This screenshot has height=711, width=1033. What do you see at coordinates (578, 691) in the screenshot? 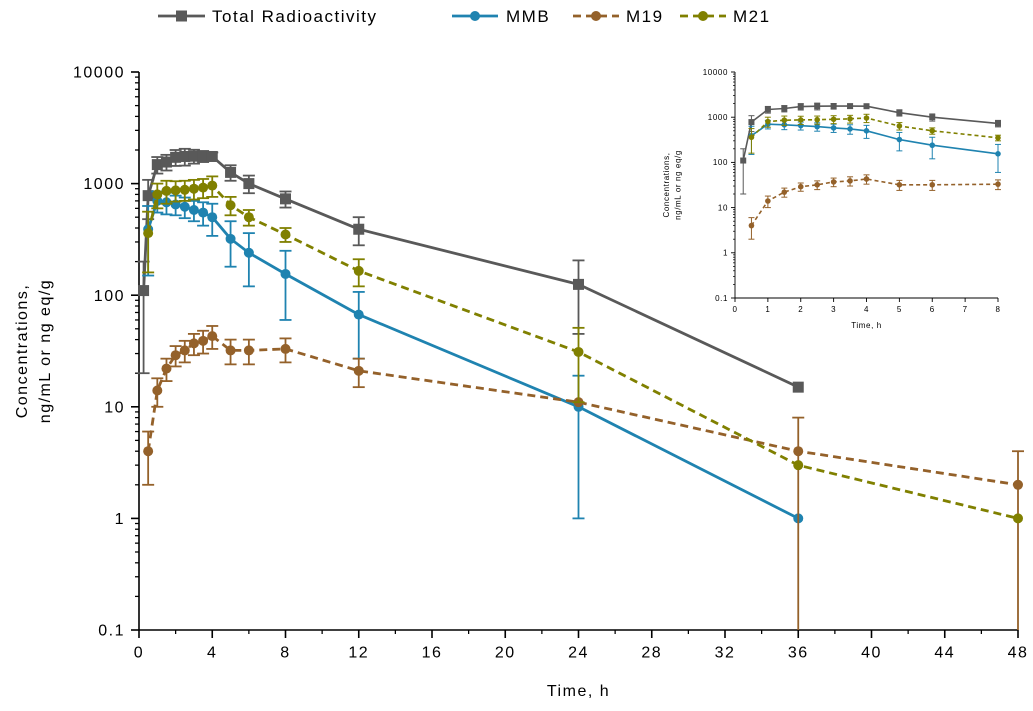
I see `x-axis-title: Time, h` at bounding box center [578, 691].